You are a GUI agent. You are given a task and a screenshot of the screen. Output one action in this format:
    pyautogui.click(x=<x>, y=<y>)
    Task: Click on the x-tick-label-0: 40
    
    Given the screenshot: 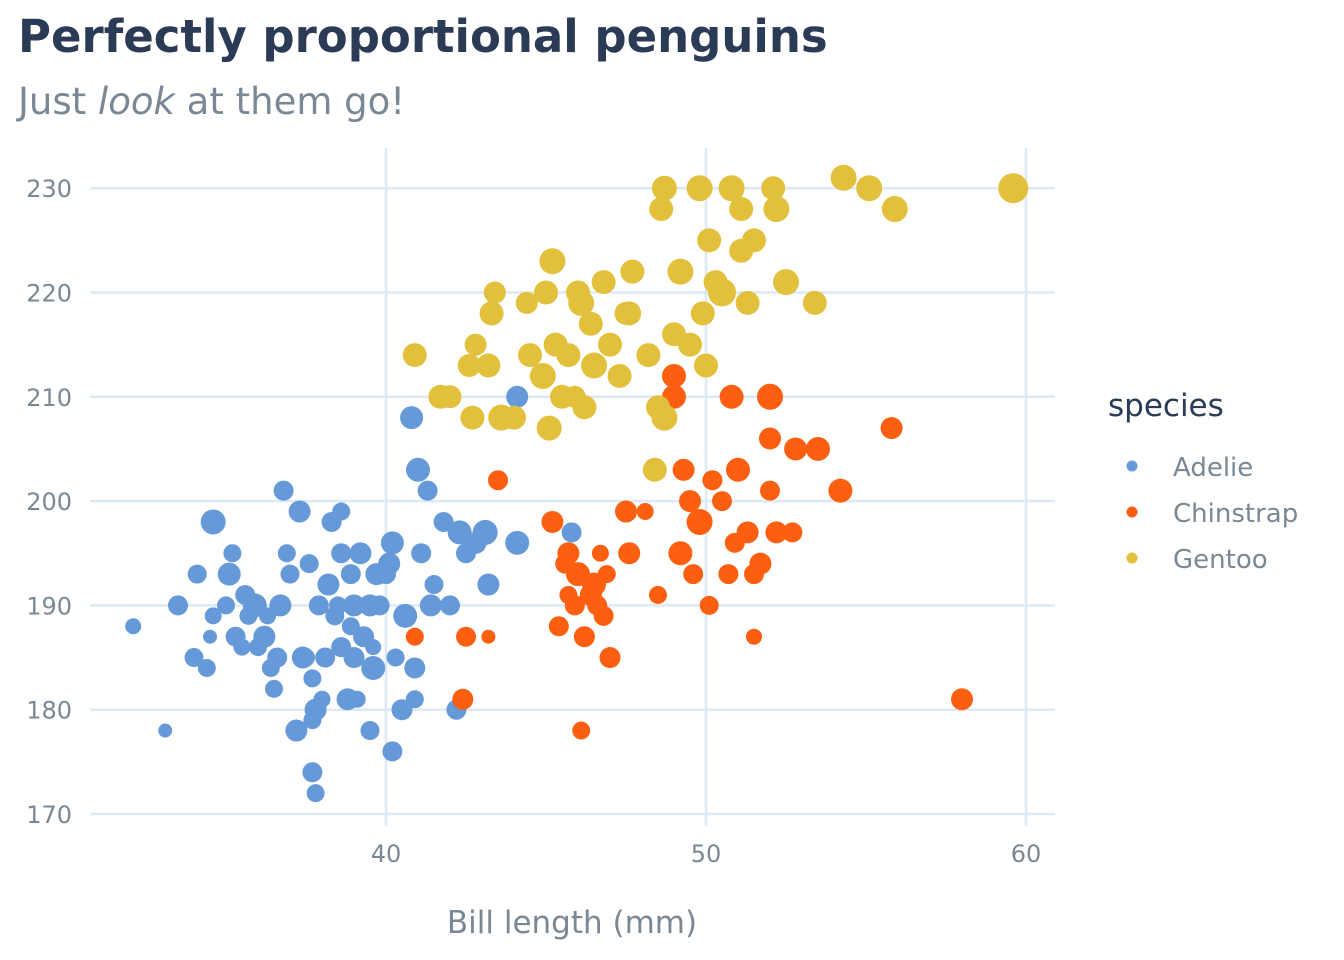 What is the action you would take?
    pyautogui.click(x=386, y=854)
    